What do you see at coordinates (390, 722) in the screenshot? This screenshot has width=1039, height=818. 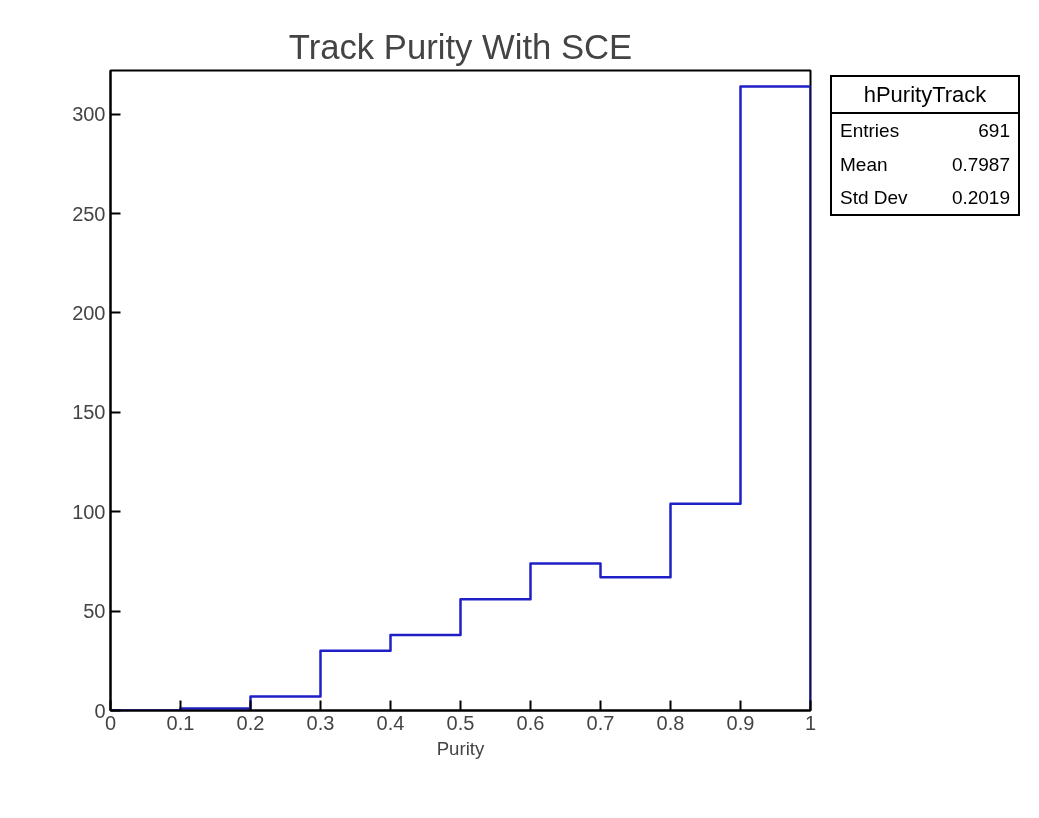 I see `x-tick-label: 0.4` at bounding box center [390, 722].